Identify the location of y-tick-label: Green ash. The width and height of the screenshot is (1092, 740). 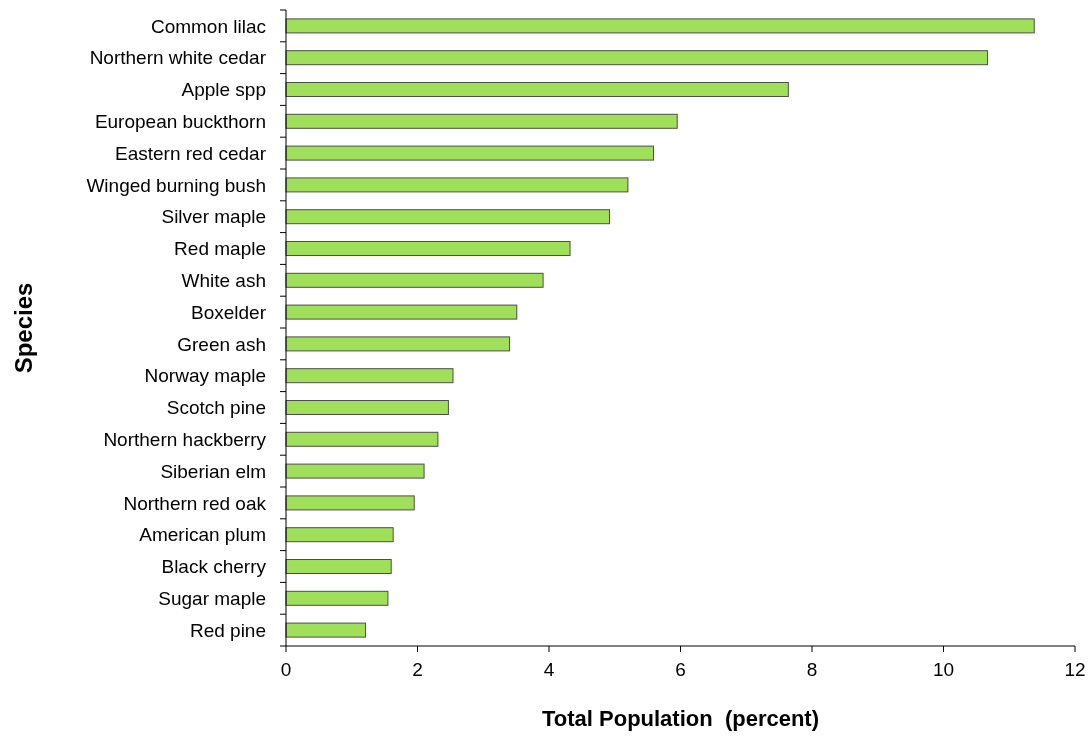
(221, 344).